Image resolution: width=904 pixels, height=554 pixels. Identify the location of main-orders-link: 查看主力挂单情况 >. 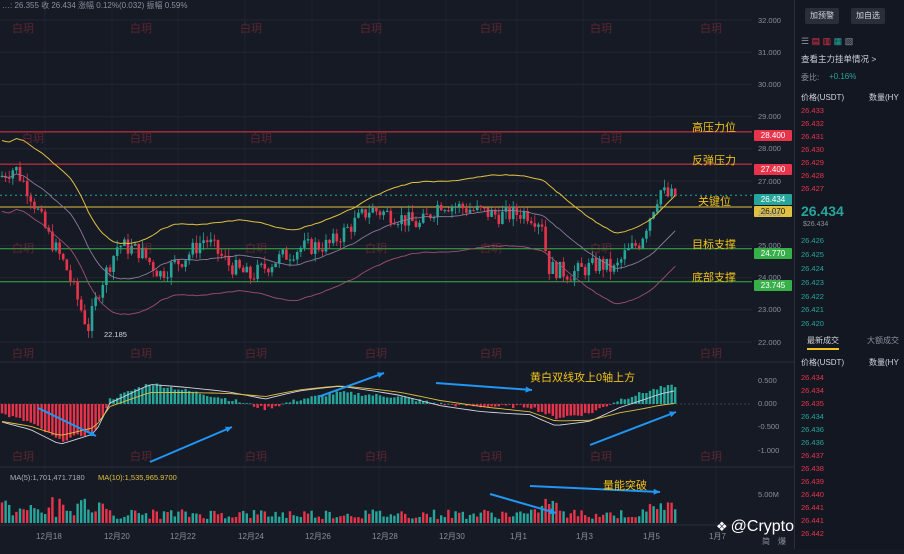
(839, 59).